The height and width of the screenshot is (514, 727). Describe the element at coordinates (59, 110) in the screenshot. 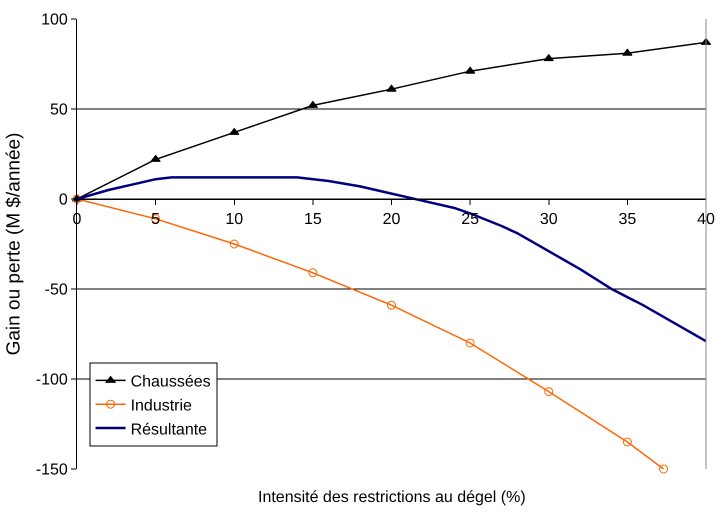

I see `y-tick-label: 50` at that location.